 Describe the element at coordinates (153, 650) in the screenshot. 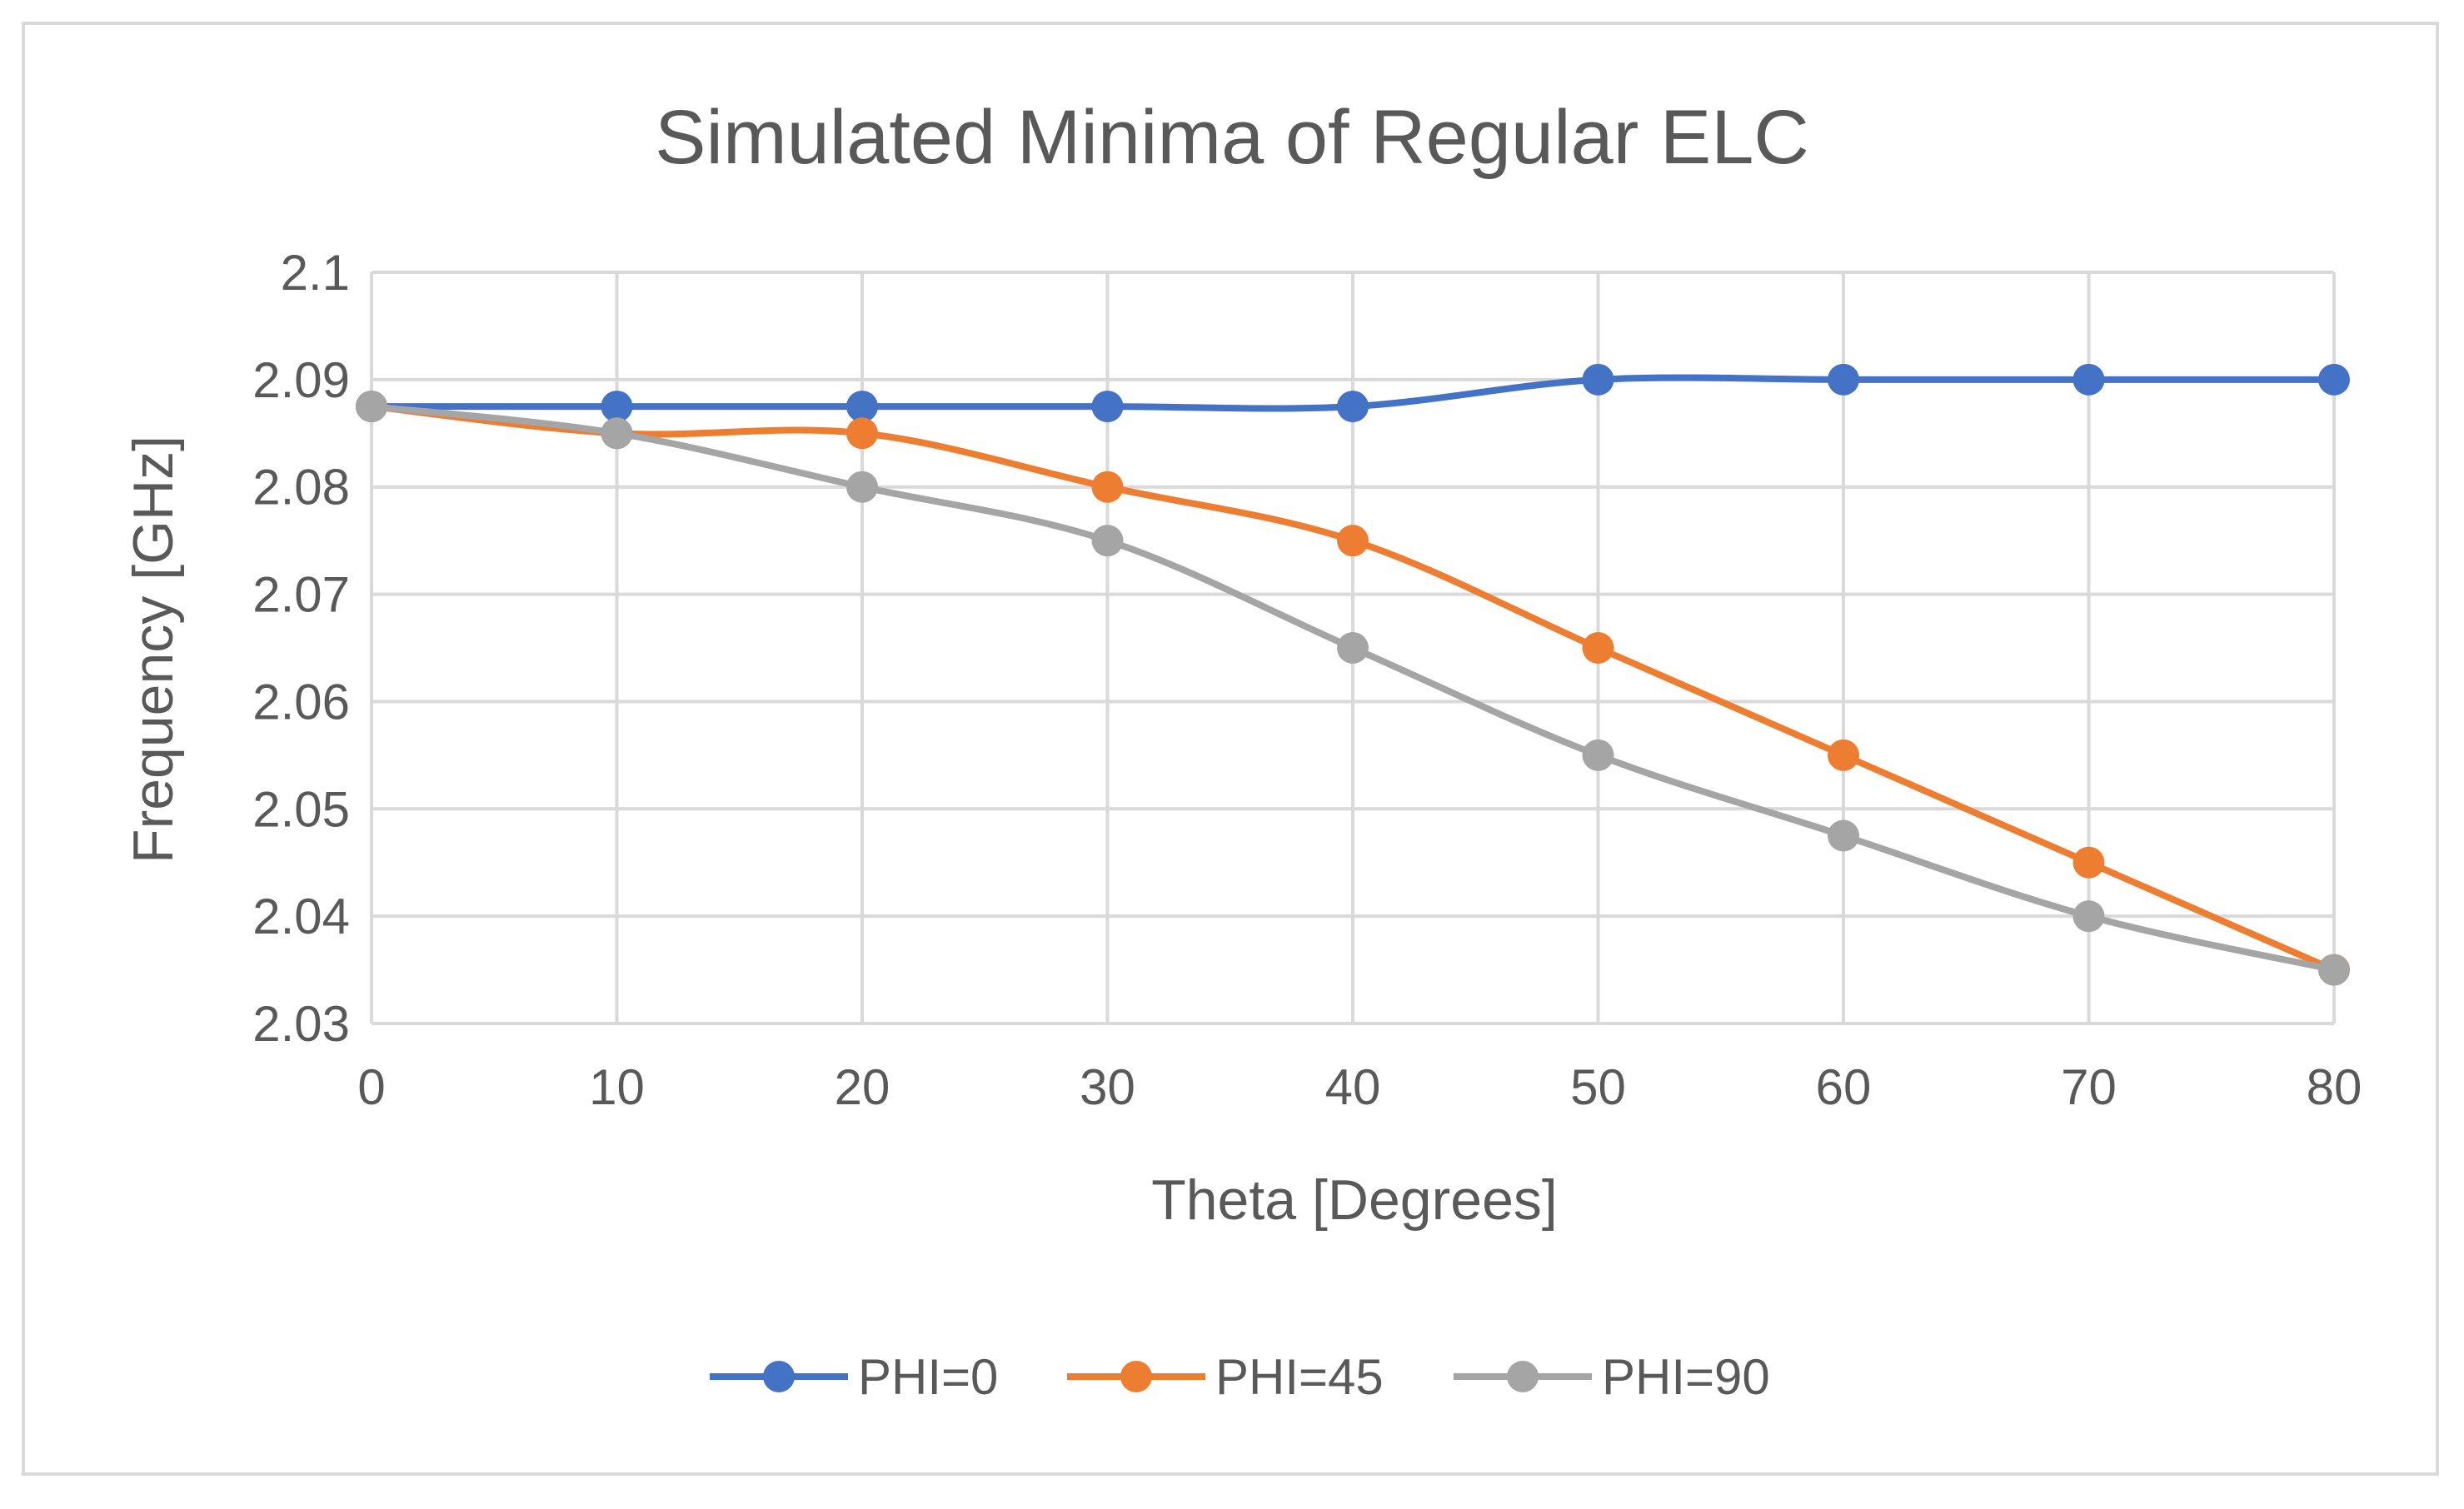

I see `y-axis-label: Frequency [GHz]` at that location.